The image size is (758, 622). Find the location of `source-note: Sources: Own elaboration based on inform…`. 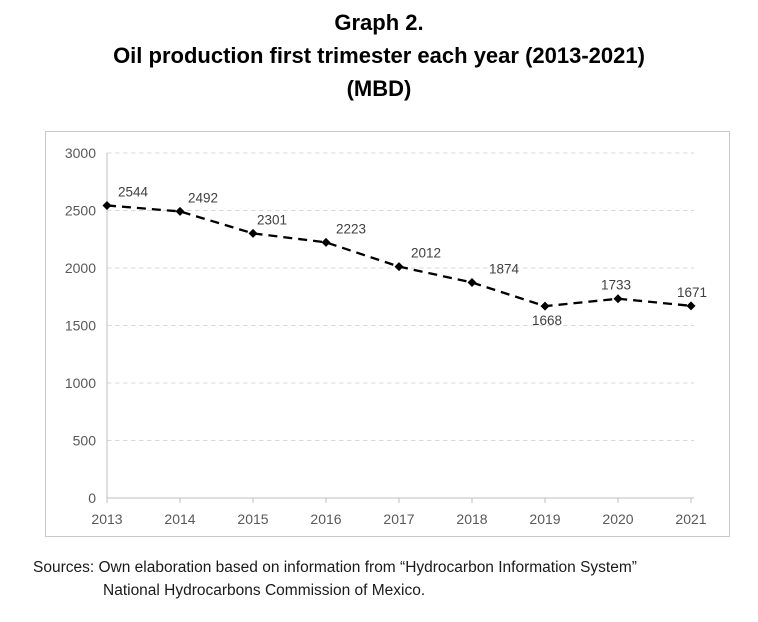

source-note: Sources: Own elaboration based on inform… is located at coordinates (388, 579).